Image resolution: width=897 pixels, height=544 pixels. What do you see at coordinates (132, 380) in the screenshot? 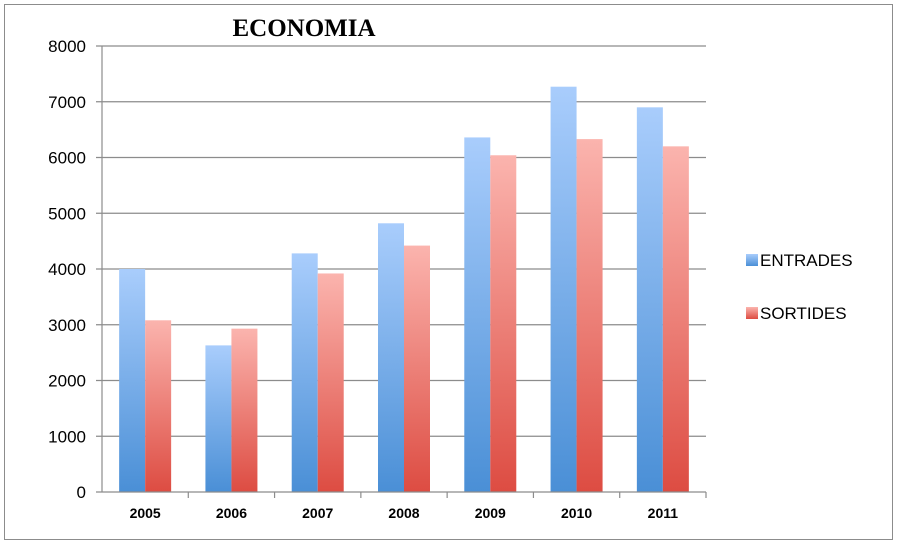
I see `bar-entrades-2005` at bounding box center [132, 380].